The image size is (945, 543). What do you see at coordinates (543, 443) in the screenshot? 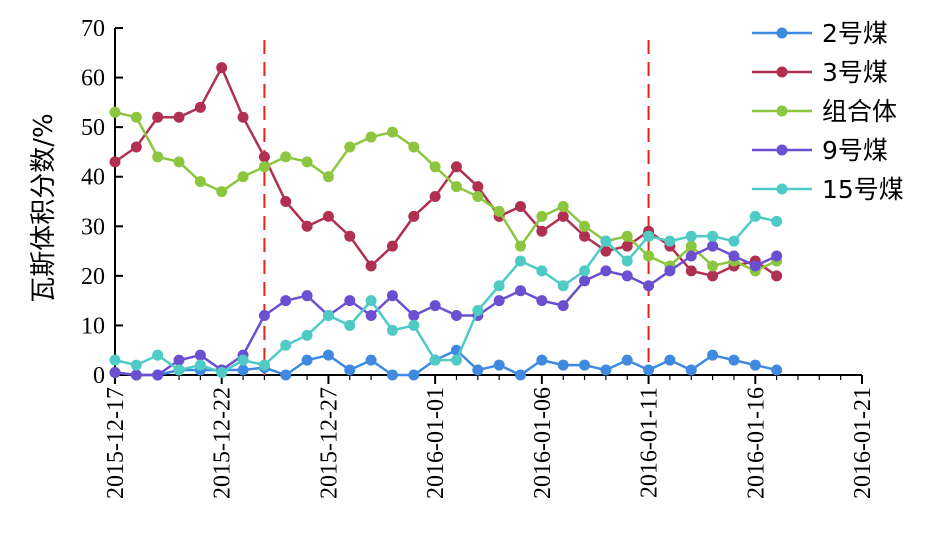
I see `x-tick-label: 2016-01-06` at bounding box center [543, 443].